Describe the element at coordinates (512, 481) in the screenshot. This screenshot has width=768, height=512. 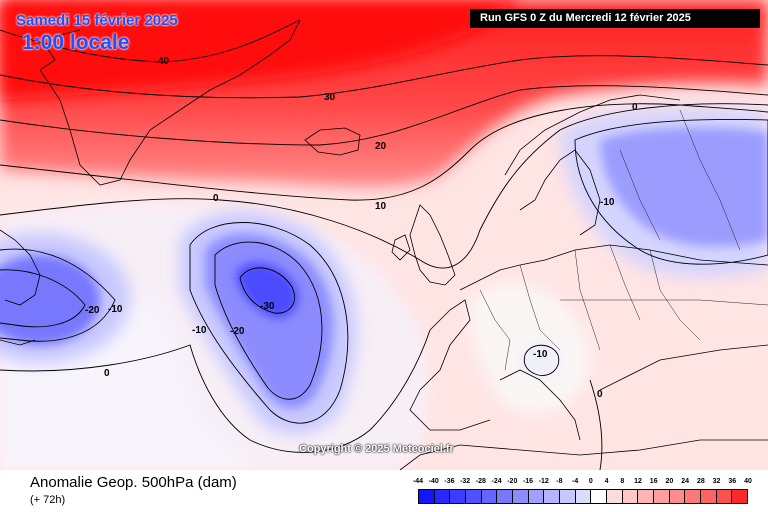
I see `legend-tick-label: -20` at that location.